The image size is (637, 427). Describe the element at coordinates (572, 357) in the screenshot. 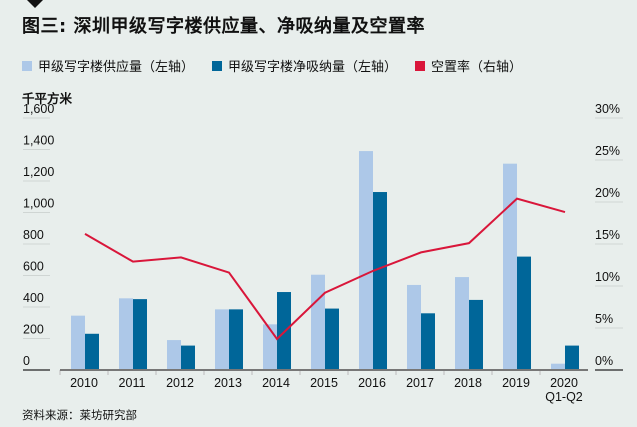

I see `bar-absorption-2020` at that location.